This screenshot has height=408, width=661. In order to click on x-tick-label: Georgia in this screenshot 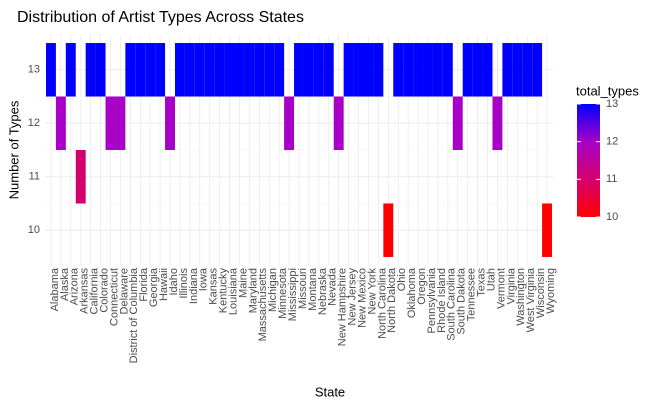, I will do `click(154, 287)`.